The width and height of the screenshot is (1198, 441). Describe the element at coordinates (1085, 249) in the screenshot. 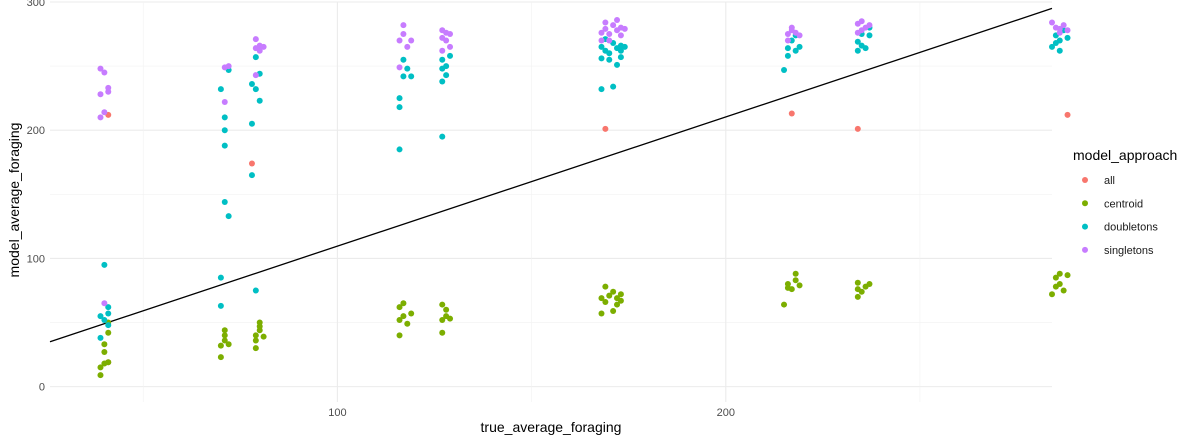

I see `legend-key-singletons` at that location.